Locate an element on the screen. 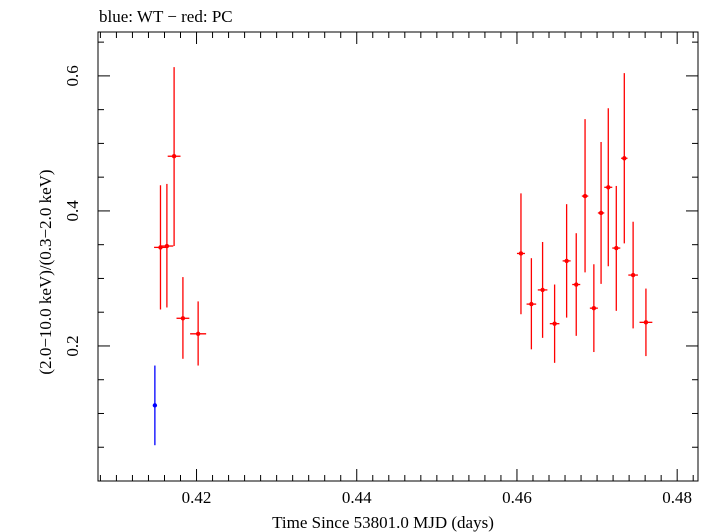  y-tick-label: 0.4 is located at coordinates (72, 211).